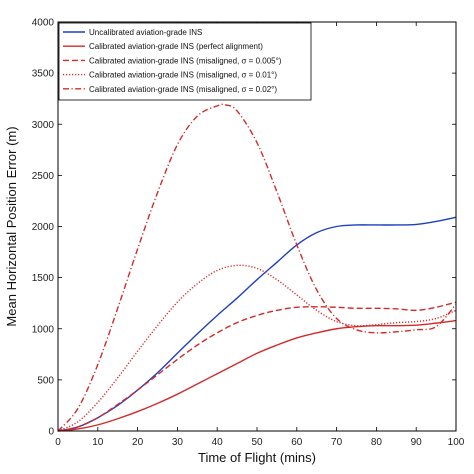 This screenshot has height=474, width=474. What do you see at coordinates (337, 442) in the screenshot?
I see `x-tick-label: 70` at bounding box center [337, 442].